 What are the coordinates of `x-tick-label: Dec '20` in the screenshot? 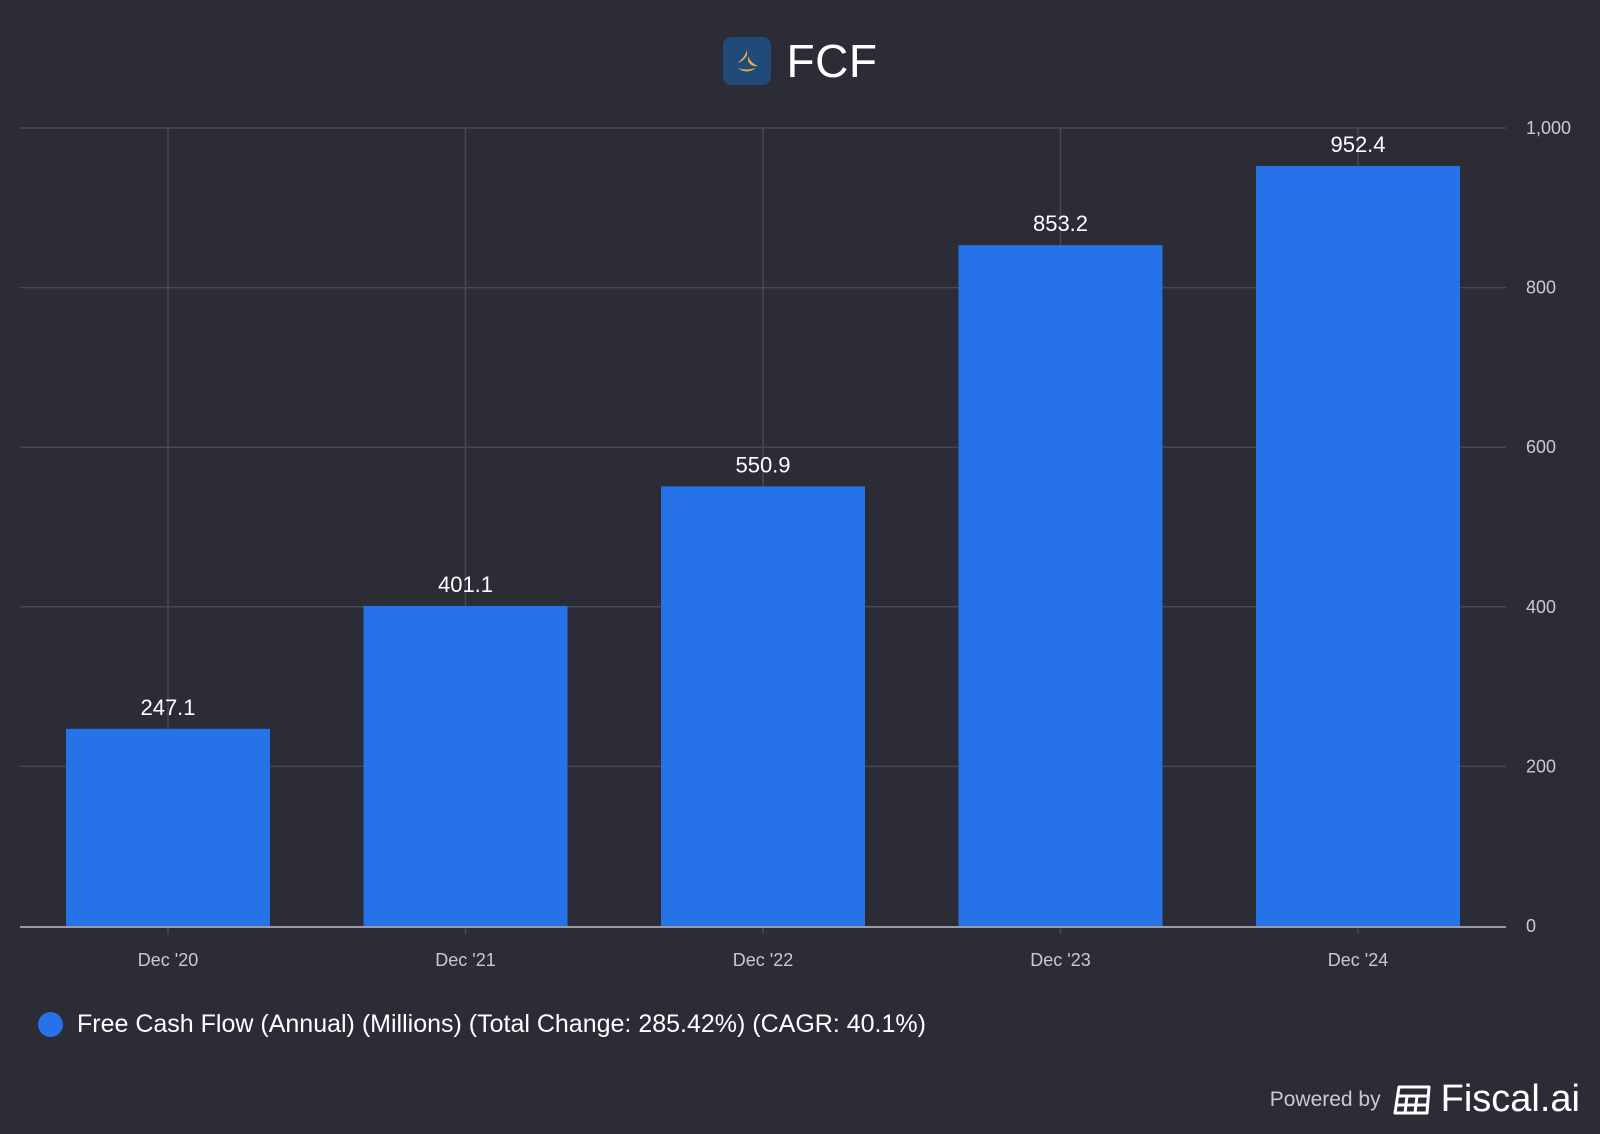 It's located at (168, 960).